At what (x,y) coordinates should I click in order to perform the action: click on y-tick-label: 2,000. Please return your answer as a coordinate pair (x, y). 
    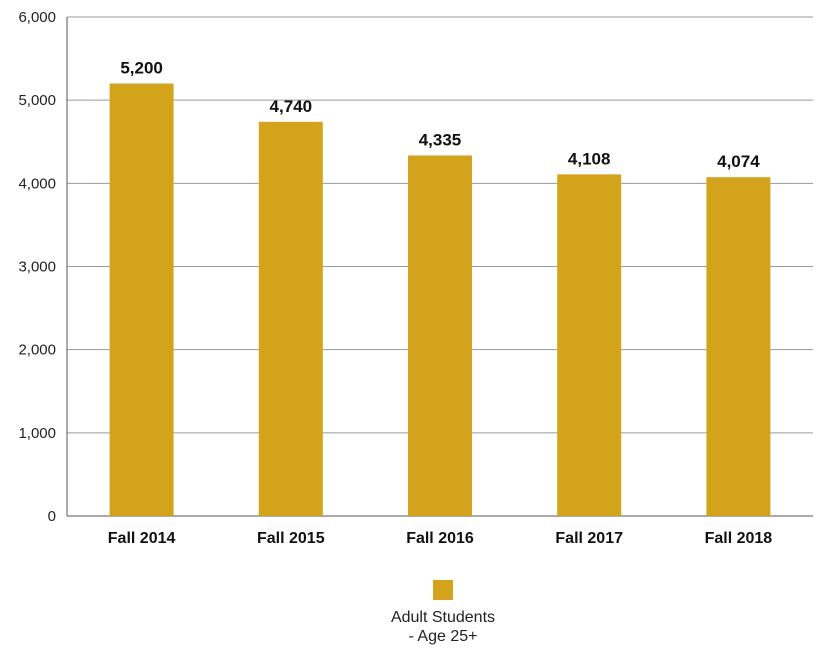
    Looking at the image, I should click on (37, 350).